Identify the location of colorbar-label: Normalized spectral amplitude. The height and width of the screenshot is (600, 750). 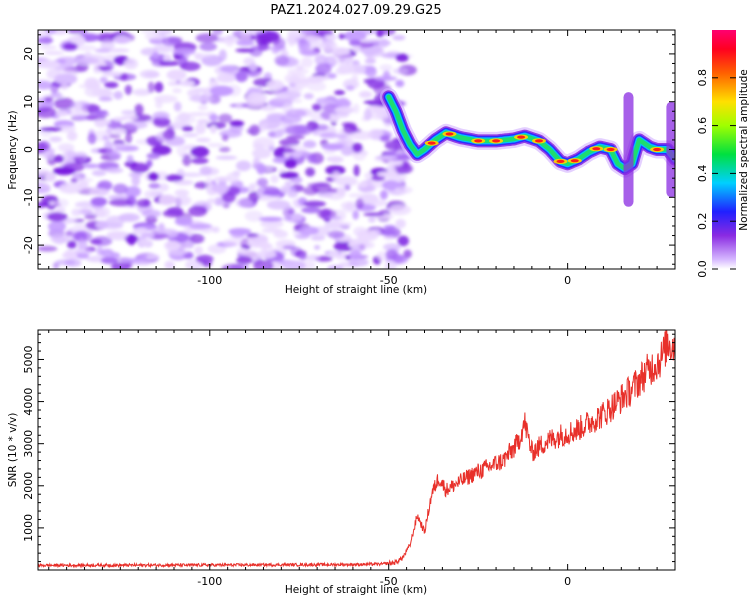
(744, 149).